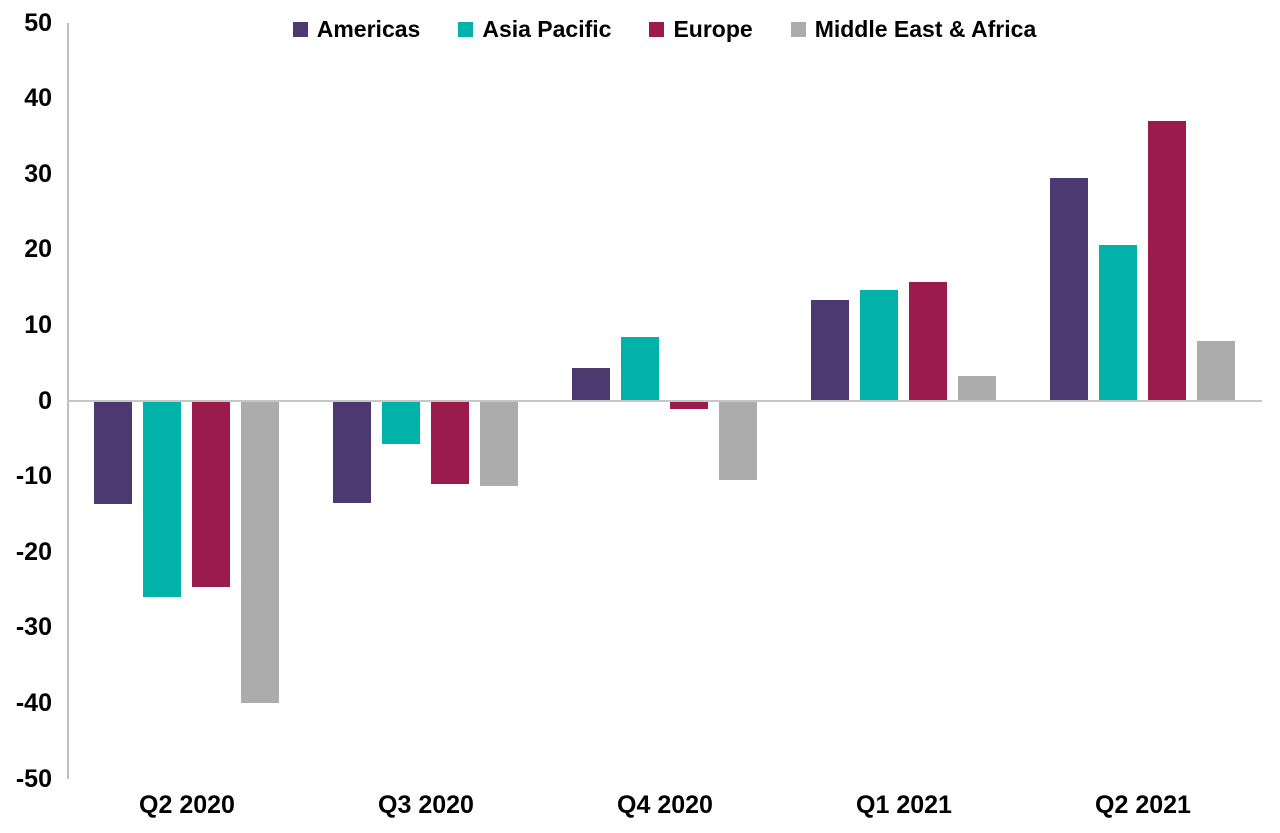  I want to click on bar-middle-east-africa-q1-2021, so click(977, 388).